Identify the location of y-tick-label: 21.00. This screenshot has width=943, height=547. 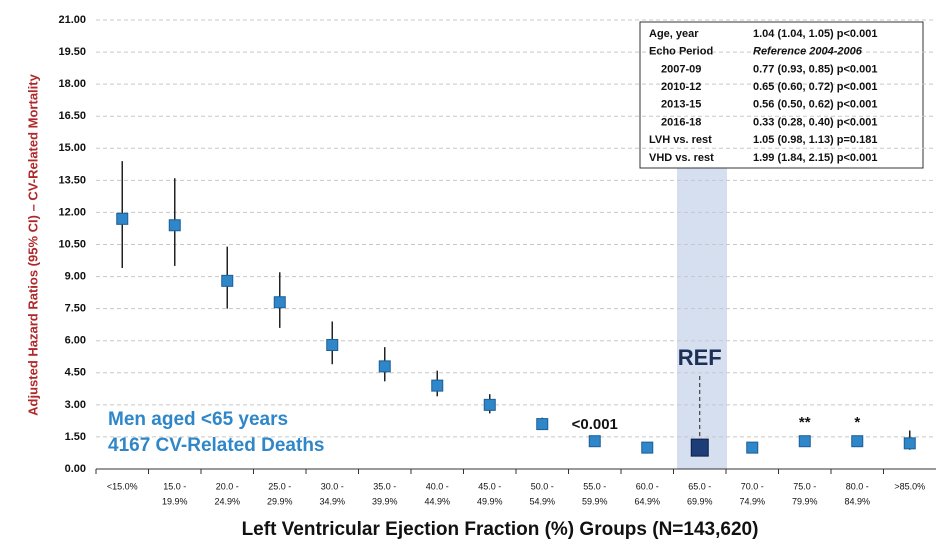
(72, 20).